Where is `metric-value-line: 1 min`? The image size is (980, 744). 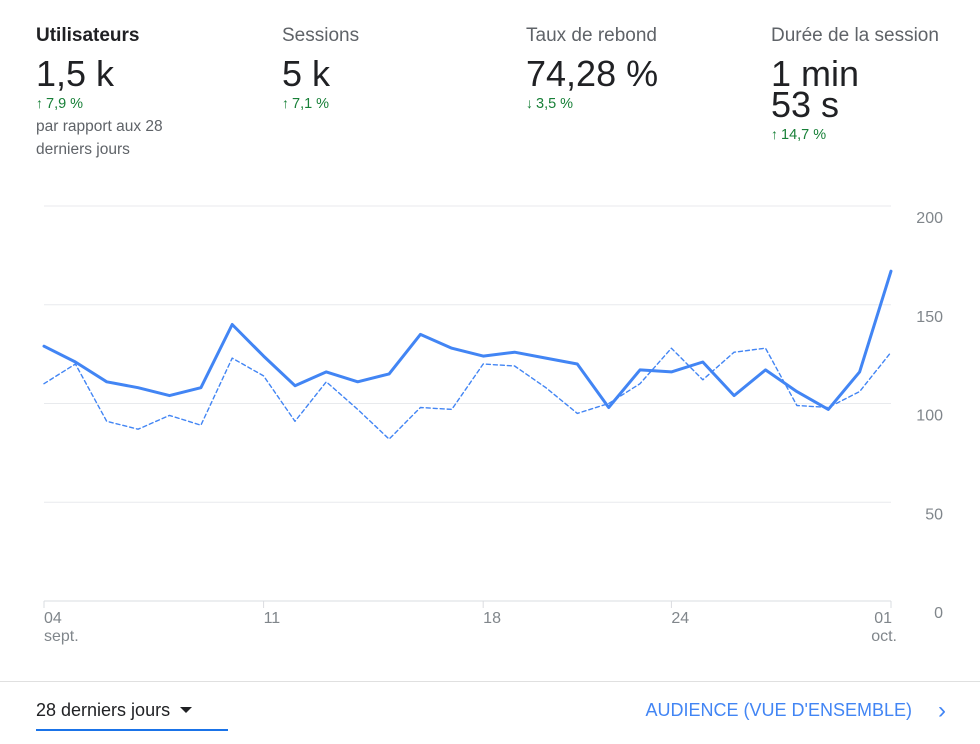 metric-value-line: 1 min is located at coordinates (815, 73).